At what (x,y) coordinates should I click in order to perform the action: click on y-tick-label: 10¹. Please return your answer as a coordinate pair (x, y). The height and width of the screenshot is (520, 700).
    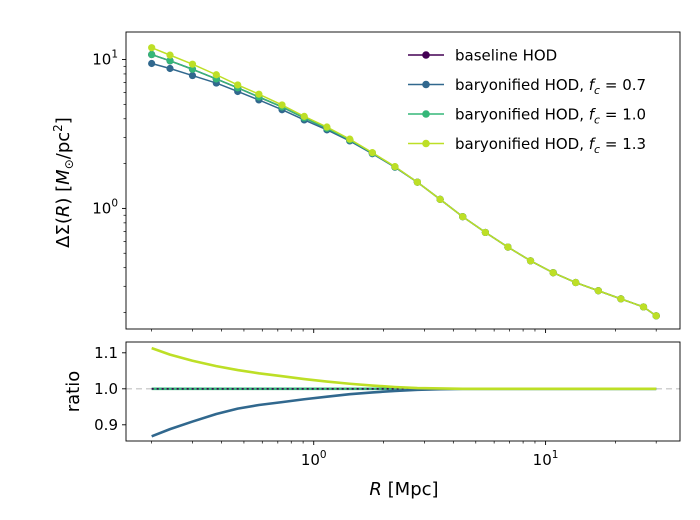
    Looking at the image, I should click on (105, 59).